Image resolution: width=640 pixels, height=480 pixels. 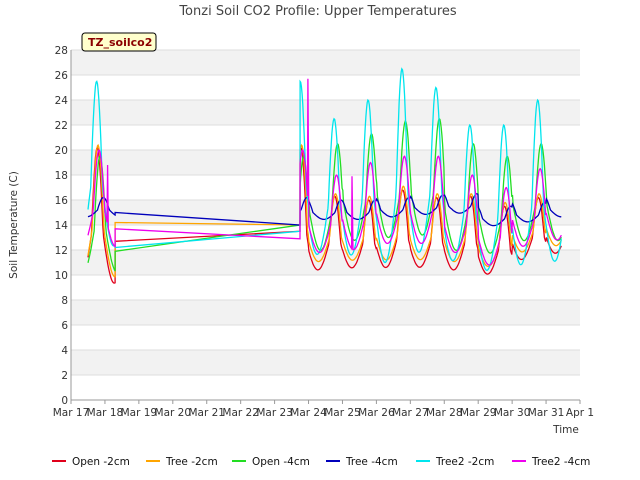 I want to click on legend-label: Open -4cm, so click(x=281, y=462).